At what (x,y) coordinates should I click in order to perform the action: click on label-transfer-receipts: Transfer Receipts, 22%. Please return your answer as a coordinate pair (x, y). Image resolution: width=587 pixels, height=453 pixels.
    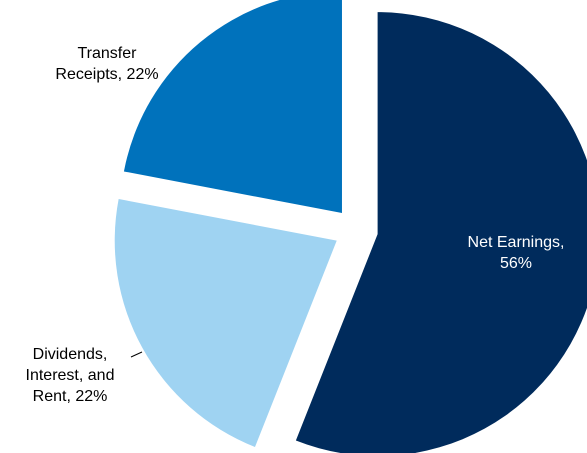
    Looking at the image, I should click on (106, 64).